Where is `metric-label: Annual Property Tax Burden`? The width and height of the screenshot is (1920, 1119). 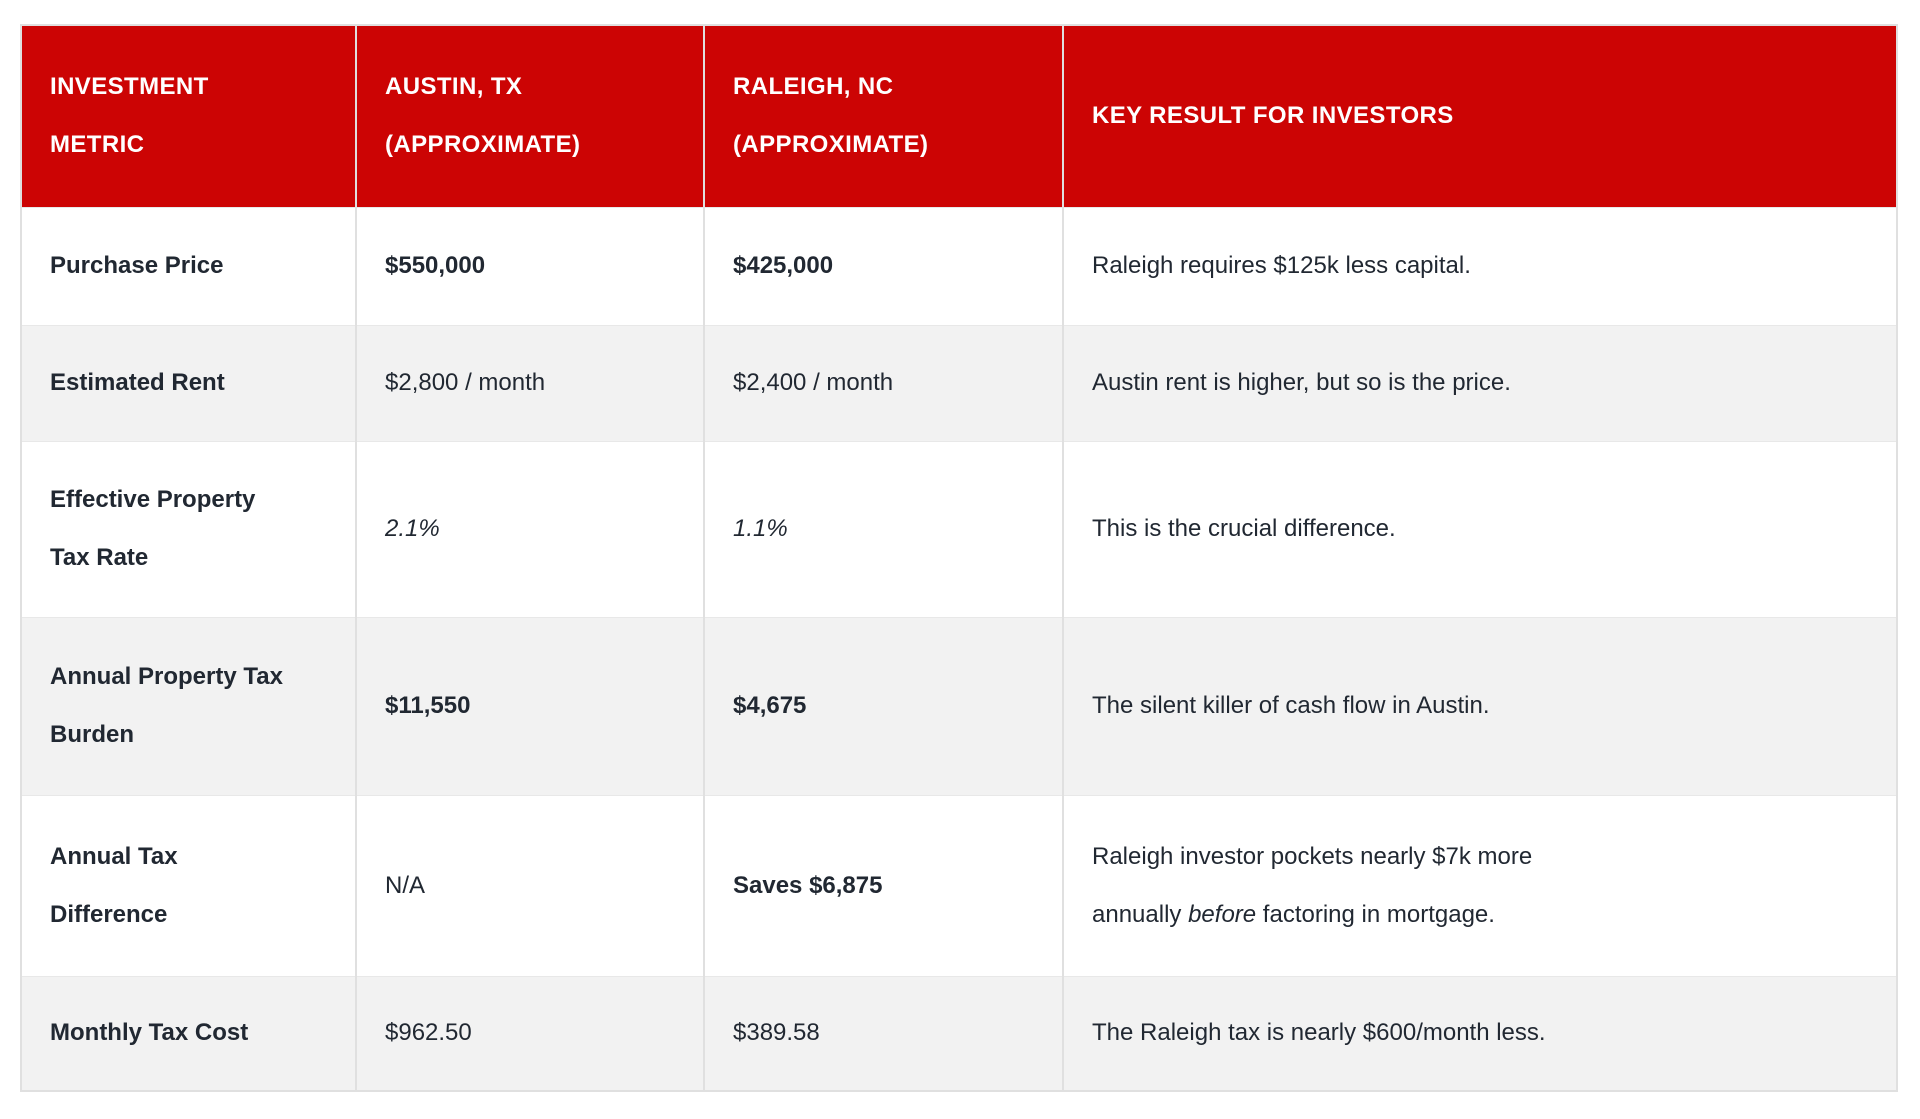 metric-label: Annual Property Tax Burden is located at coordinates (166, 705).